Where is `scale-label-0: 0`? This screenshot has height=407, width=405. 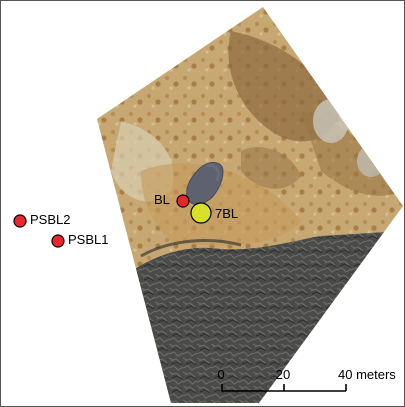 scale-label-0: 0 is located at coordinates (221, 374).